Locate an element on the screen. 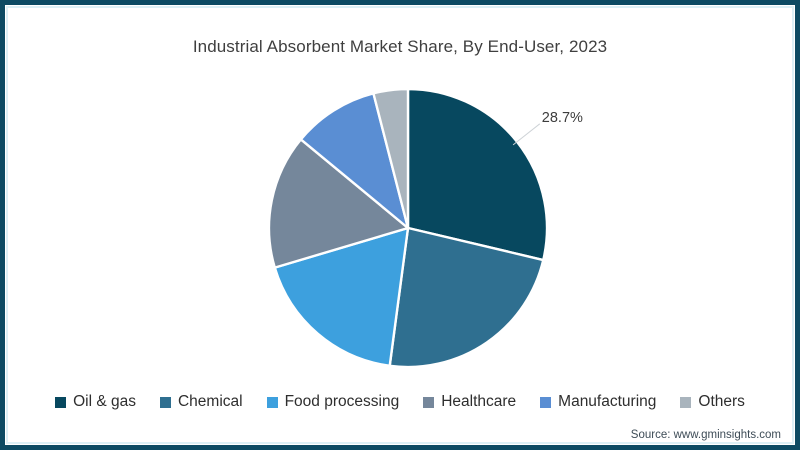 The image size is (800, 450). legend-label: Manufacturing is located at coordinates (607, 401).